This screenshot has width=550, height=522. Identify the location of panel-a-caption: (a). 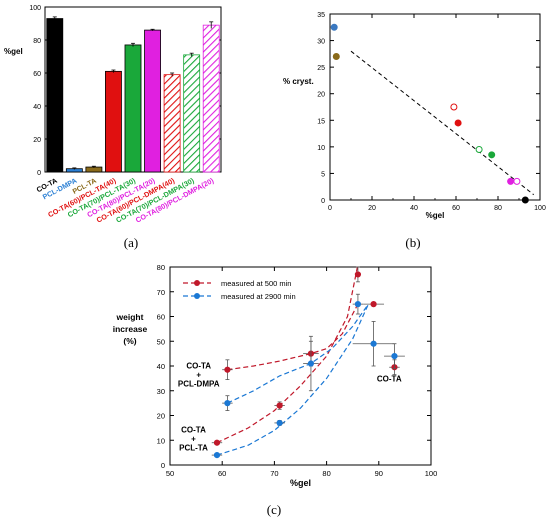
(131, 242).